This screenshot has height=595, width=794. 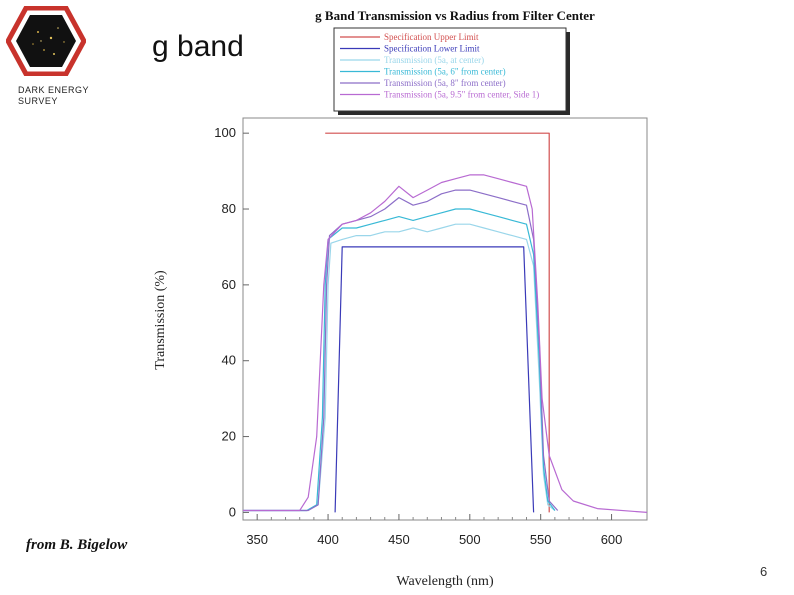 What do you see at coordinates (328, 539) in the screenshot?
I see `x-tick-label: 400` at bounding box center [328, 539].